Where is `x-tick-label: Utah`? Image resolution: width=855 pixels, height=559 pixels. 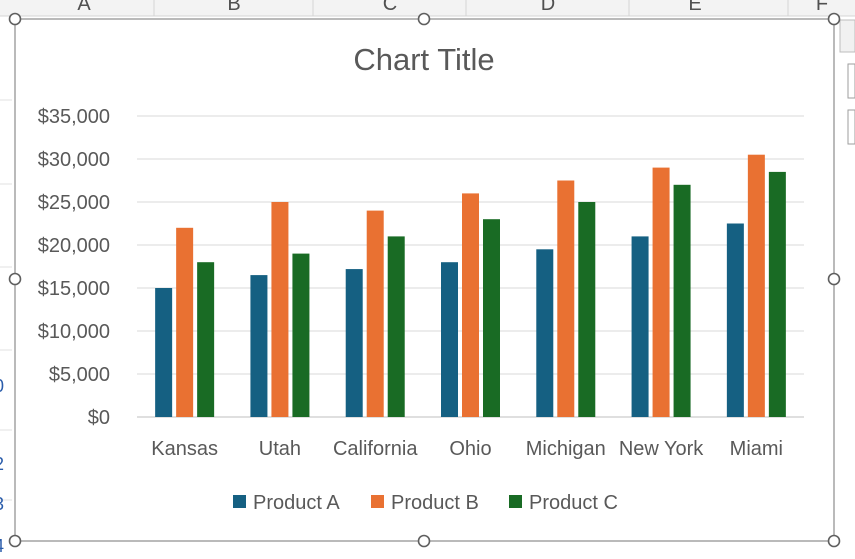 x-tick-label: Utah is located at coordinates (280, 449).